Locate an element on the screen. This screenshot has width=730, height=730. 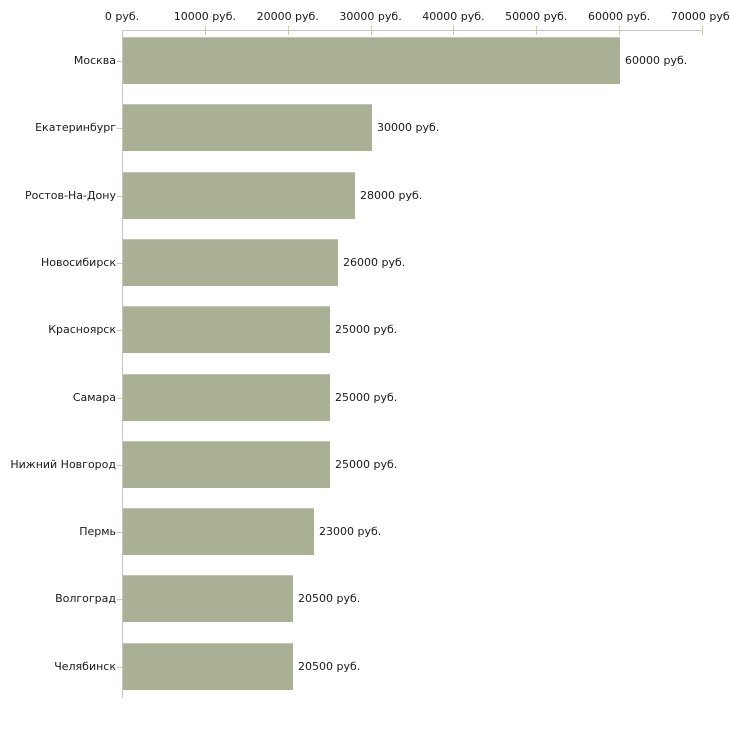
x-axis-tick-label: 40000 руб. is located at coordinates (453, 16).